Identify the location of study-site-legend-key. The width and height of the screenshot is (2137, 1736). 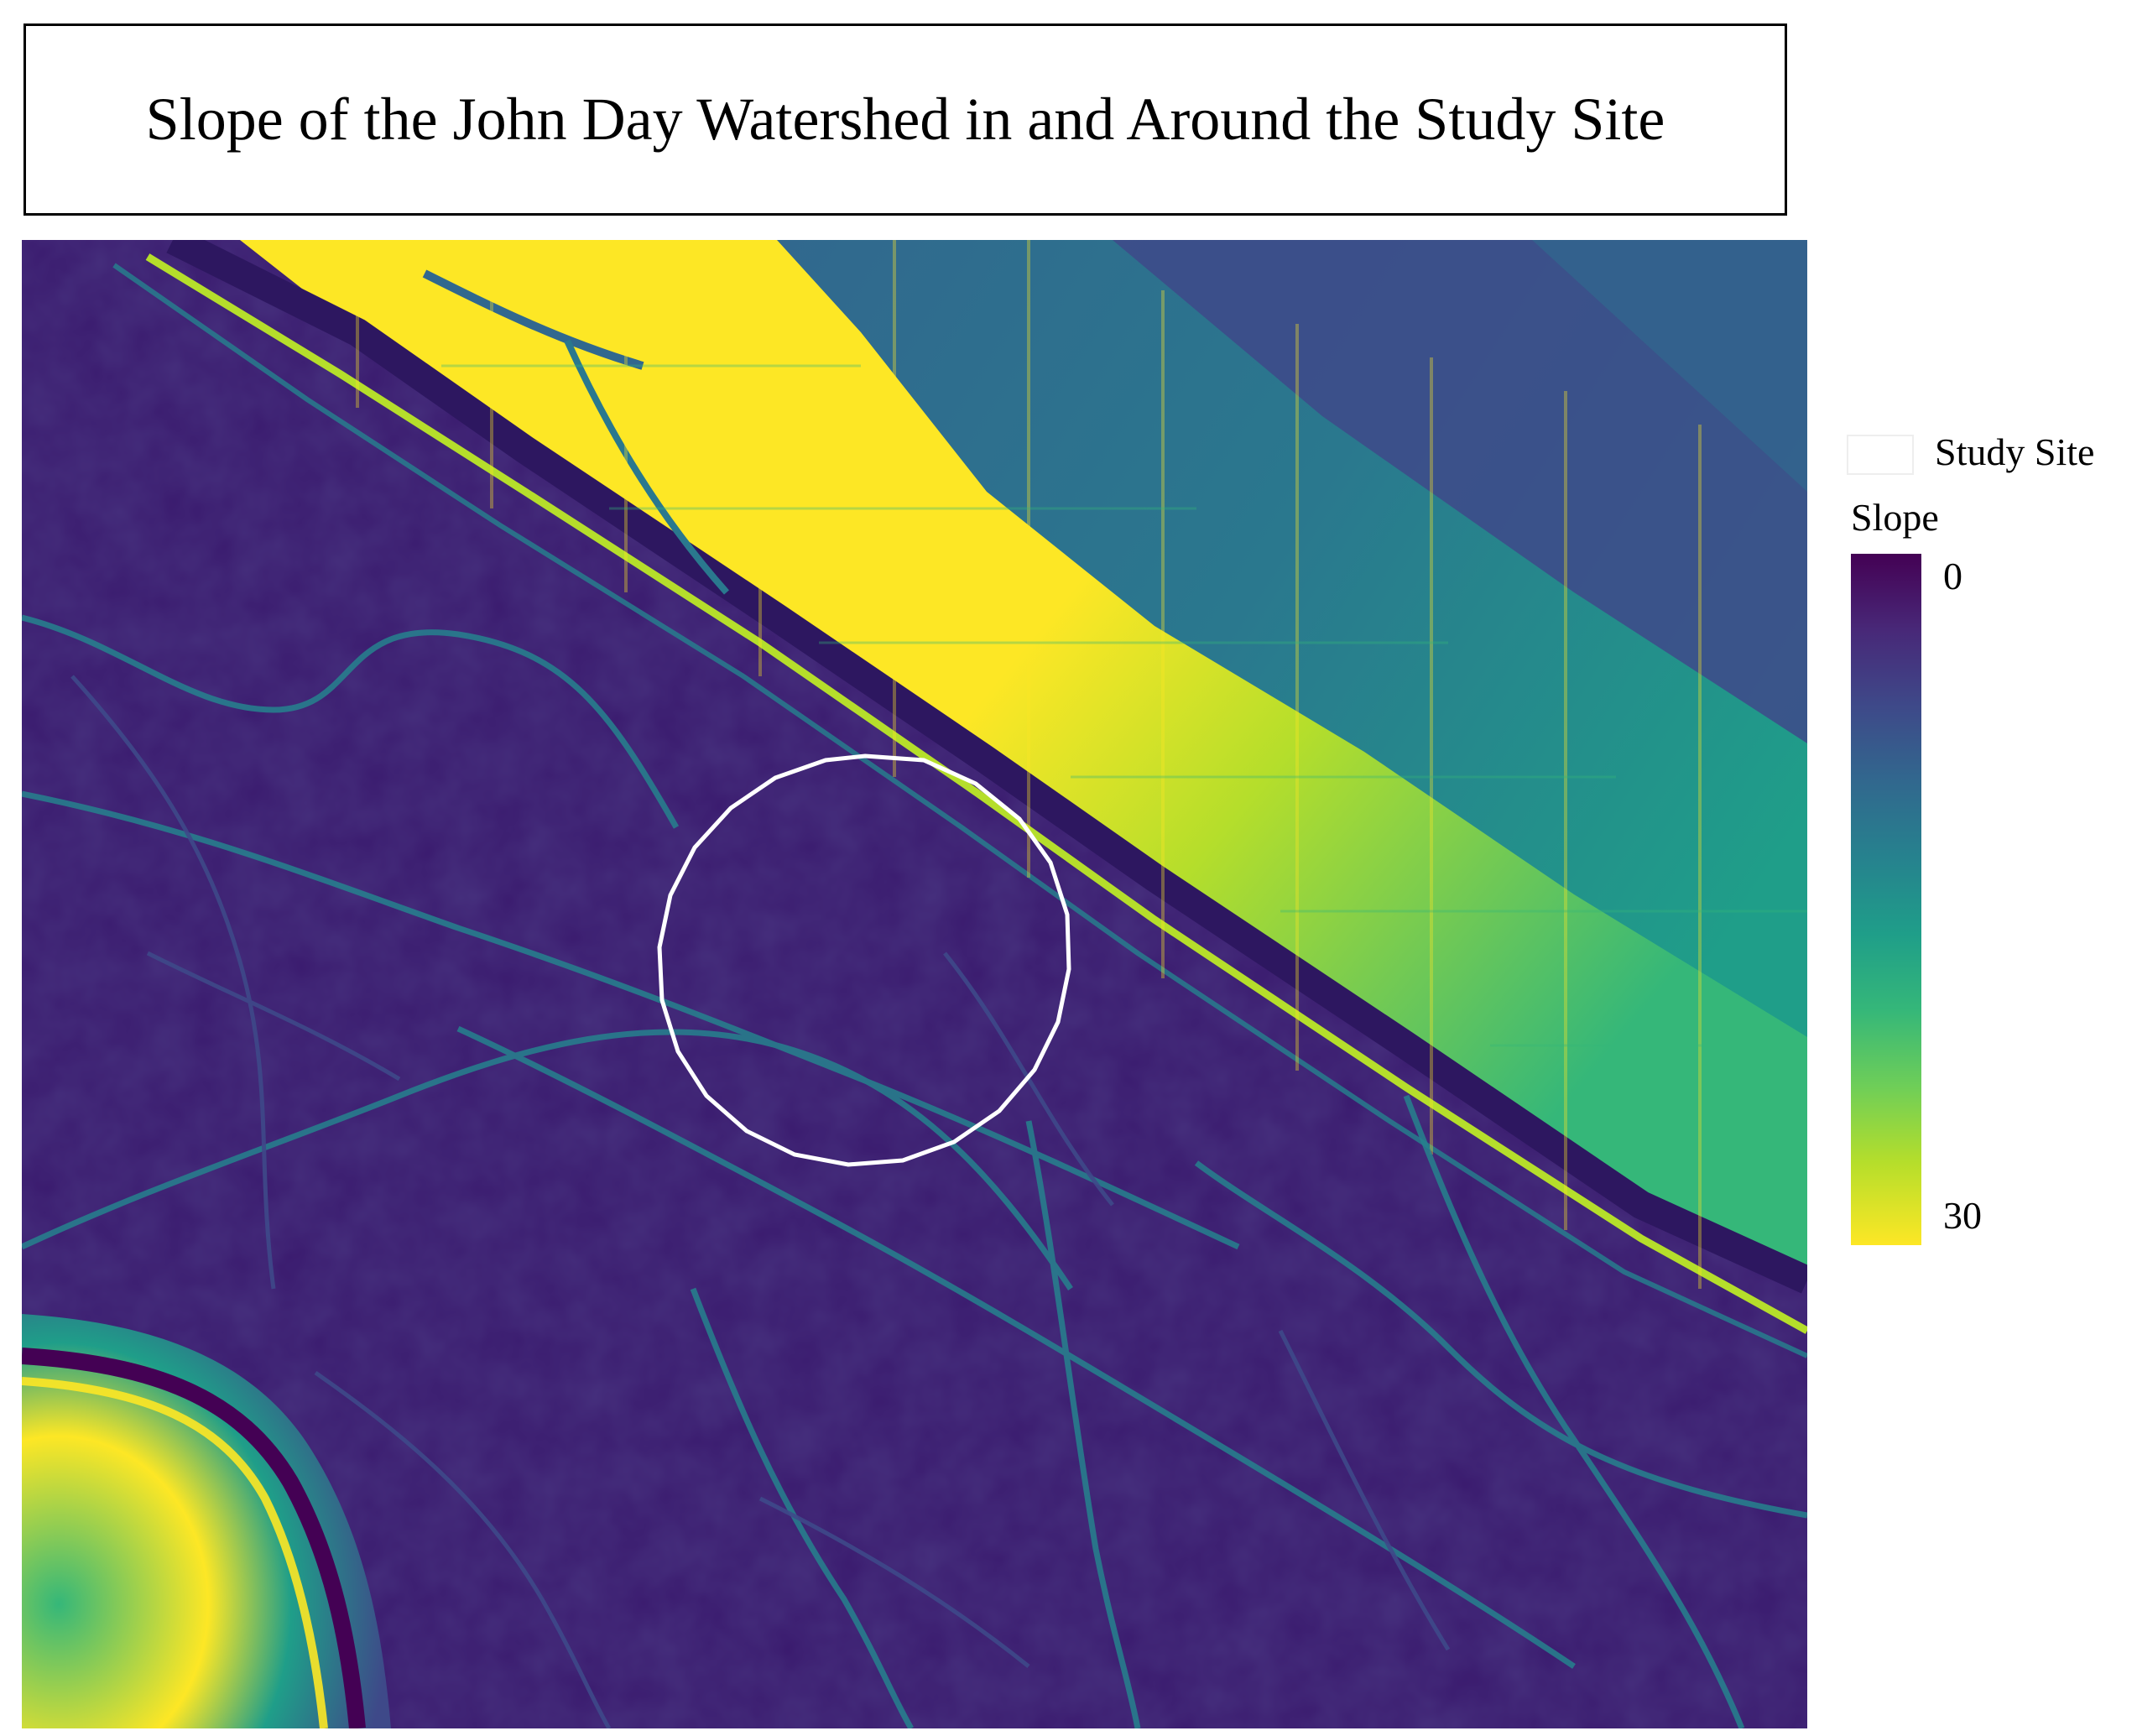
(1881, 455).